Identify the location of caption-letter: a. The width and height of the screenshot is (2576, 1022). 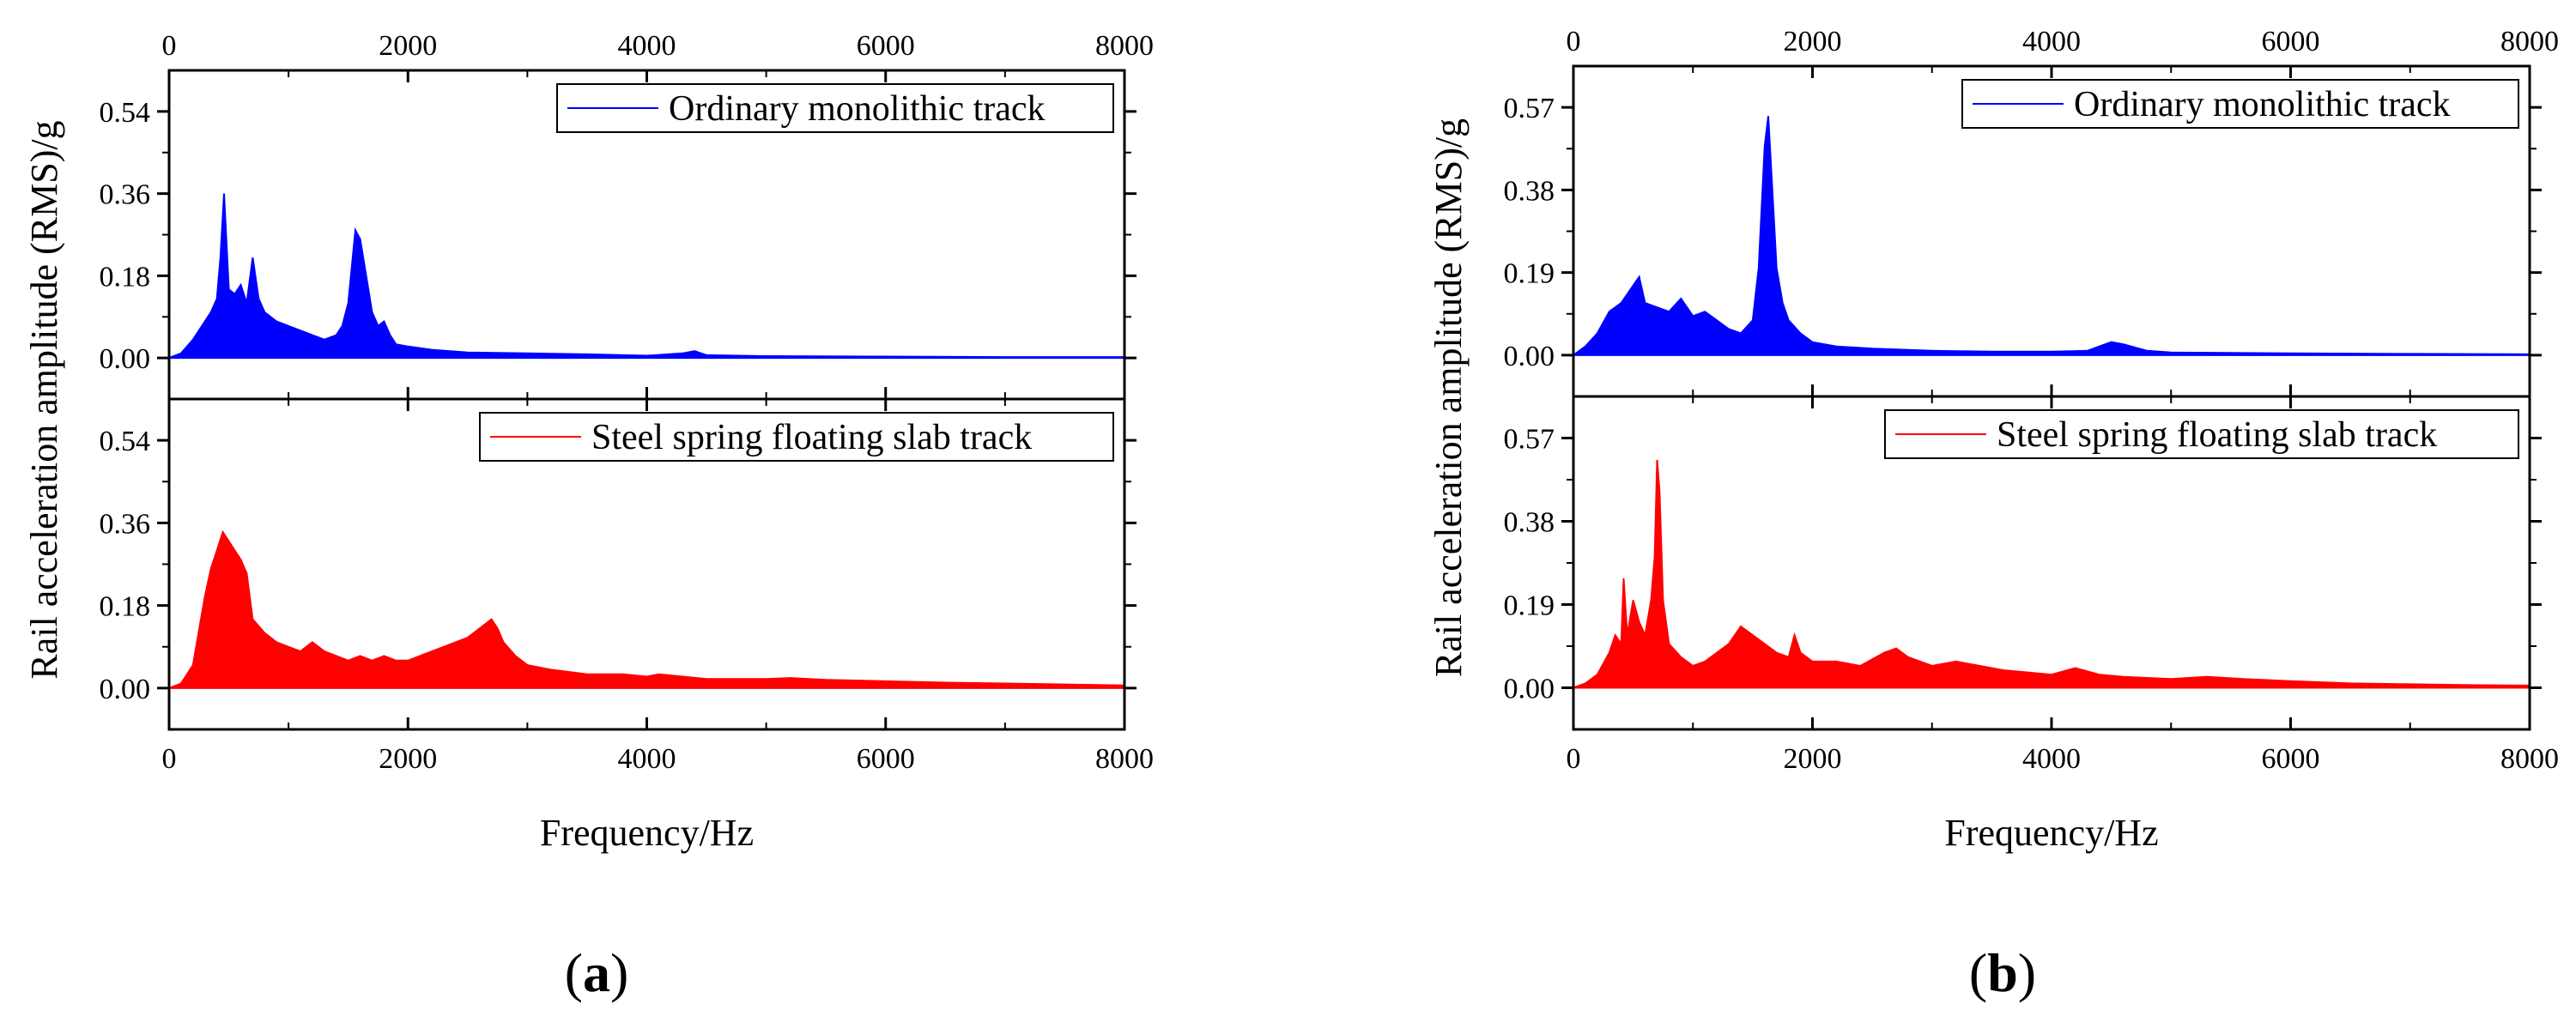
(596, 972).